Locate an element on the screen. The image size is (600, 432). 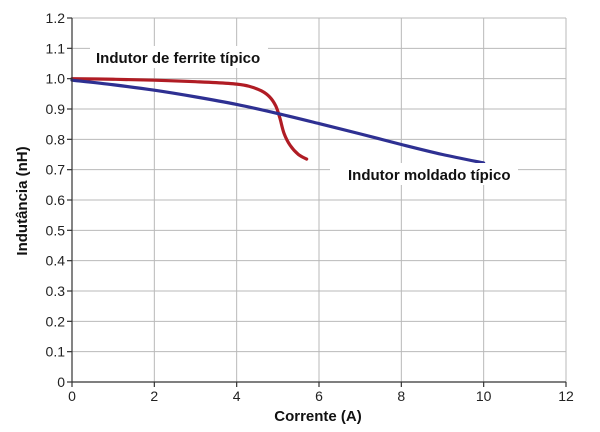
x-tick-label: 0 is located at coordinates (72, 396).